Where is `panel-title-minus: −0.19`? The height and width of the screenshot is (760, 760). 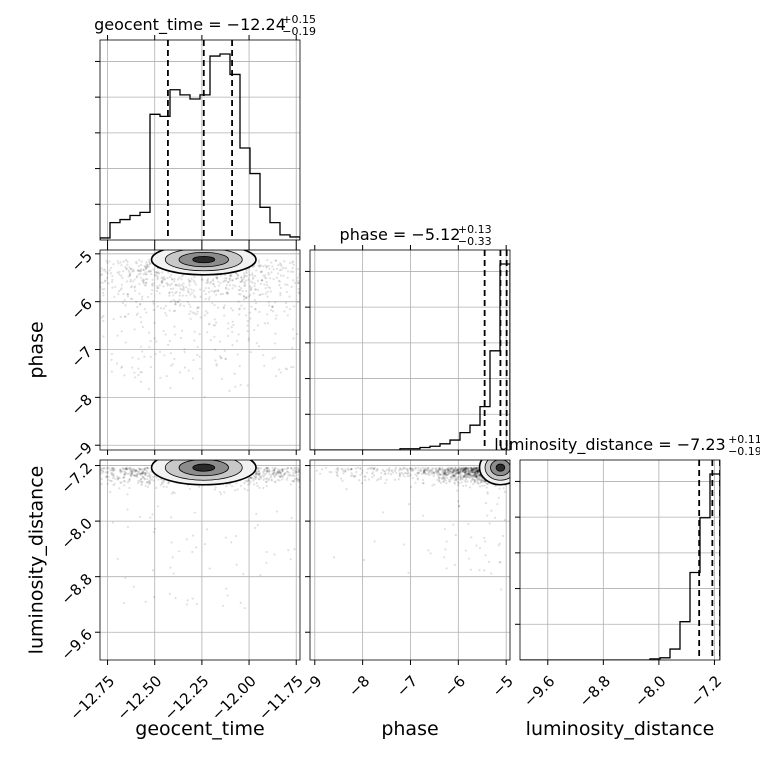
panel-title-minus: −0.19 is located at coordinates (744, 451).